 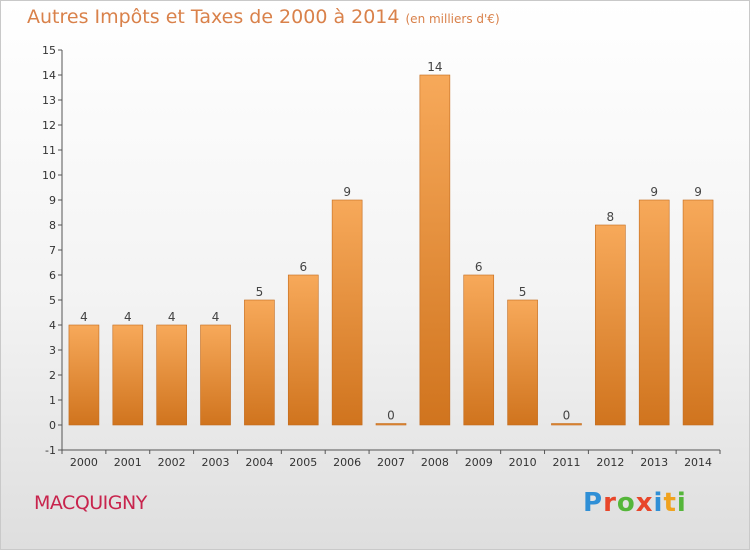 What do you see at coordinates (593, 503) in the screenshot?
I see `logo-letter: P` at bounding box center [593, 503].